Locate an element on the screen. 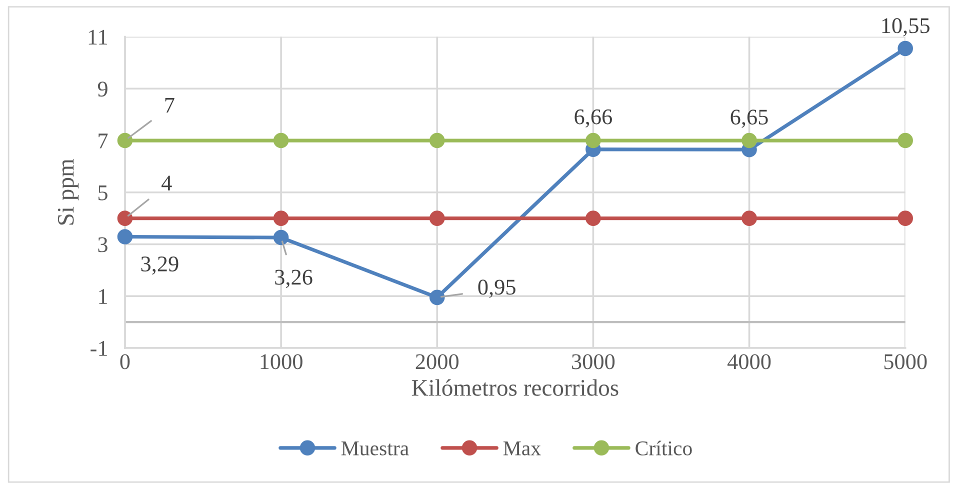  y-tick-label: 3 is located at coordinates (103, 244).